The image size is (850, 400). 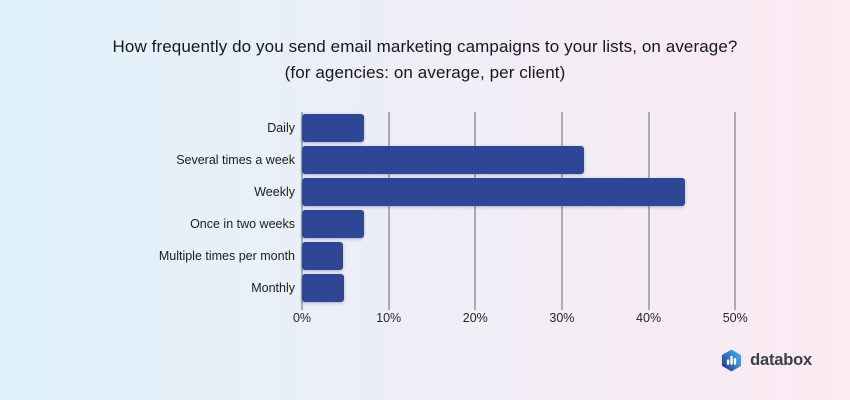 I want to click on category-label: Several times a week, so click(x=235, y=160).